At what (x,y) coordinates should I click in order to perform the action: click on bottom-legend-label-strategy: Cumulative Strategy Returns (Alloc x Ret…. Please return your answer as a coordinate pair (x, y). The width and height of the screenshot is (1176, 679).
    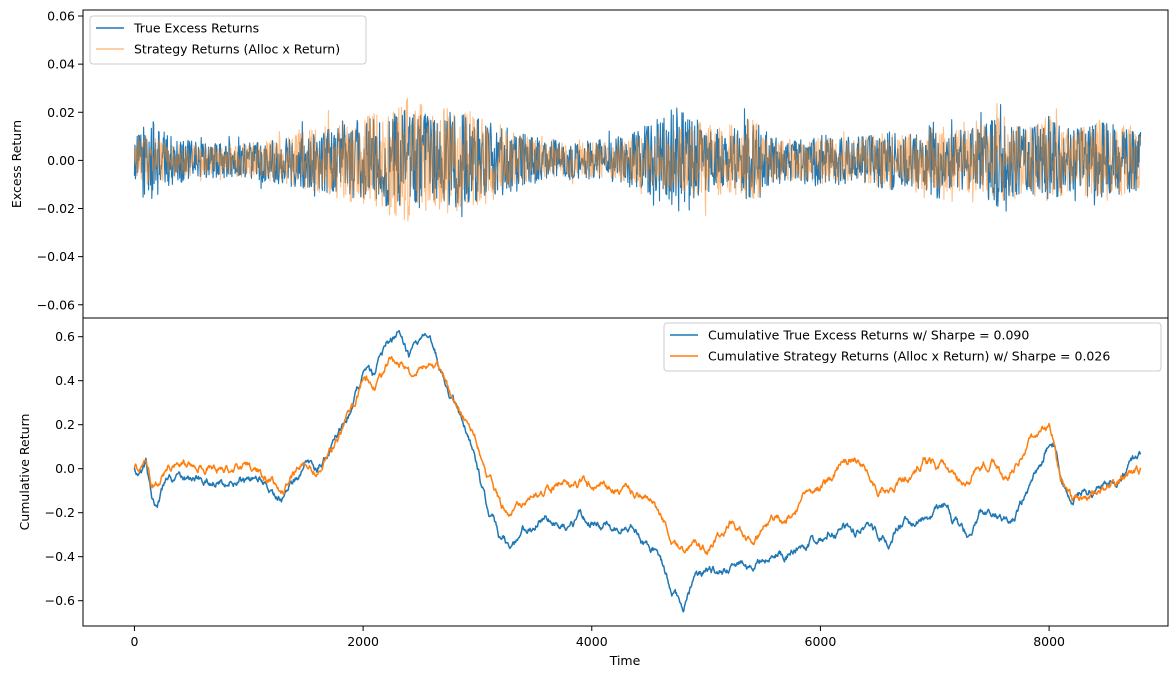
    Looking at the image, I should click on (909, 356).